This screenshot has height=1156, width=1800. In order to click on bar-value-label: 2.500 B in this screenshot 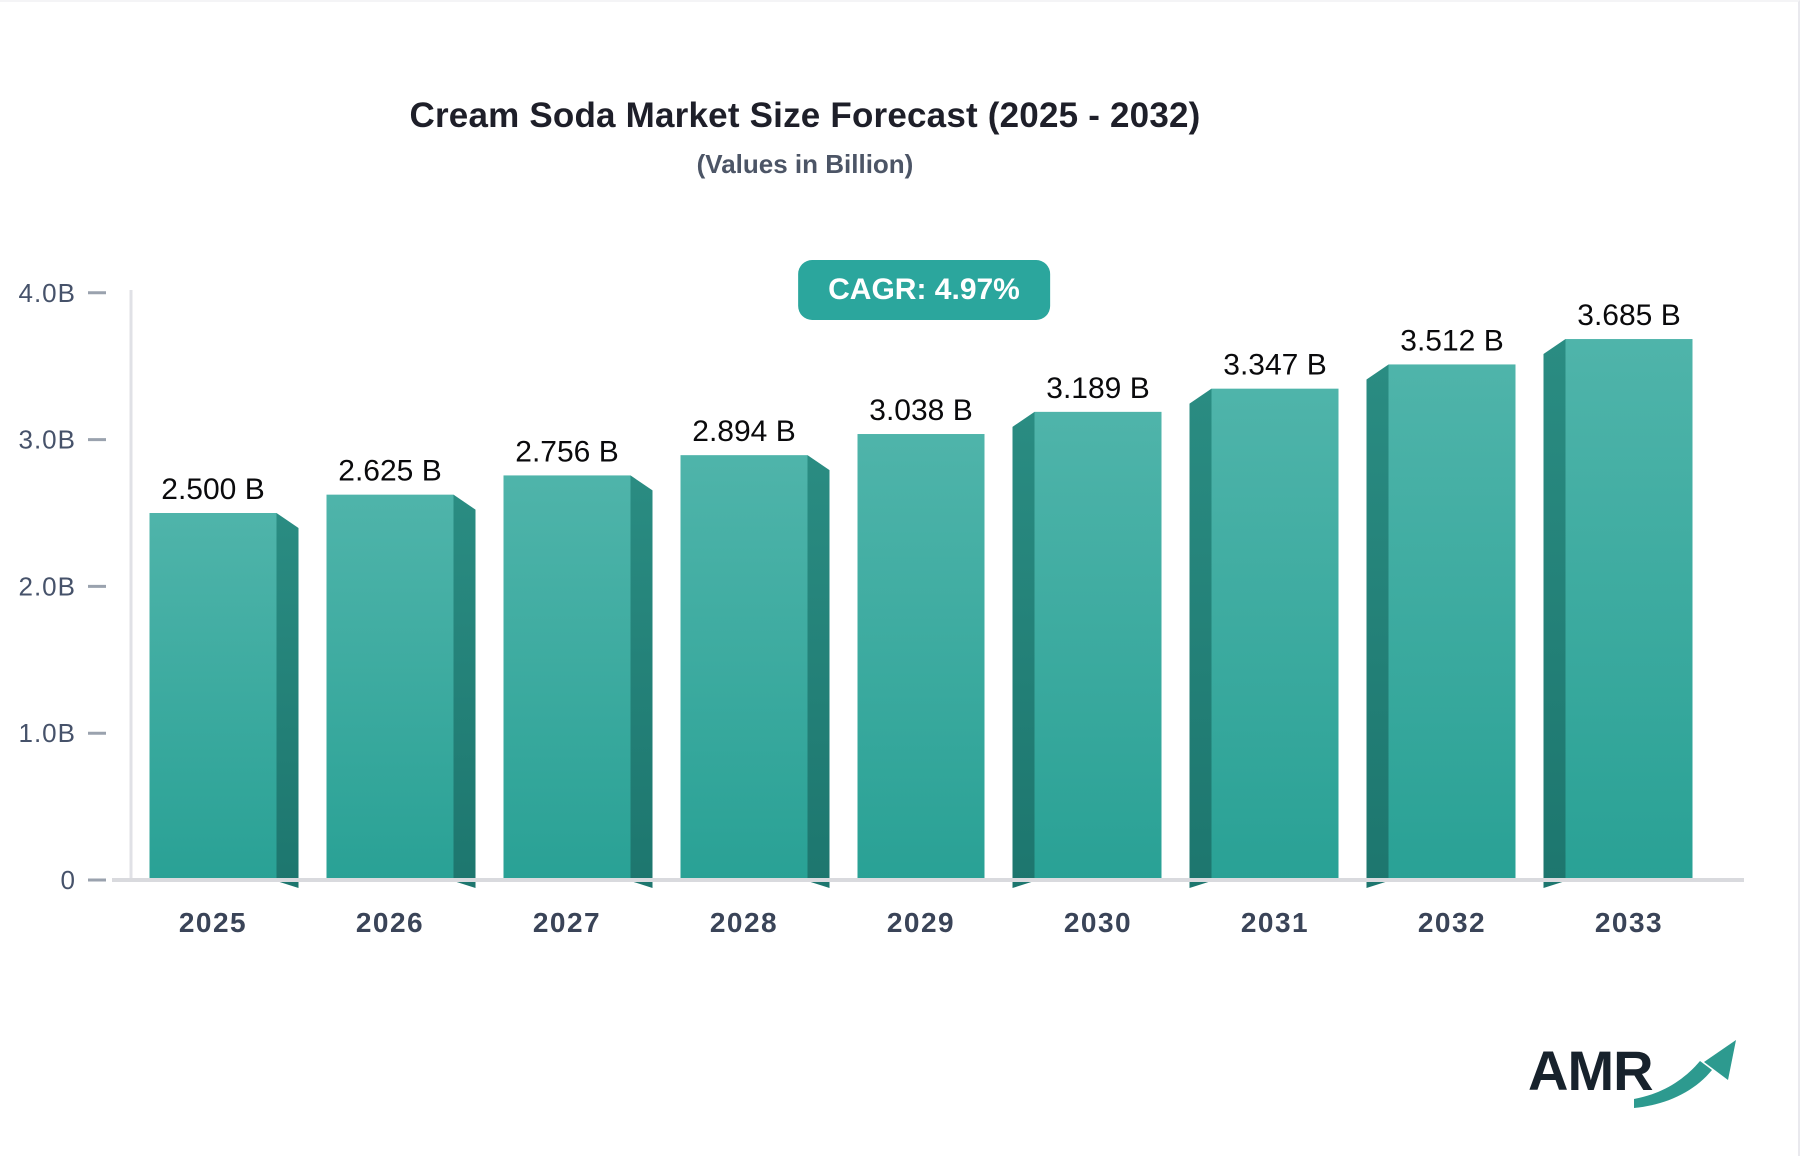, I will do `click(212, 489)`.